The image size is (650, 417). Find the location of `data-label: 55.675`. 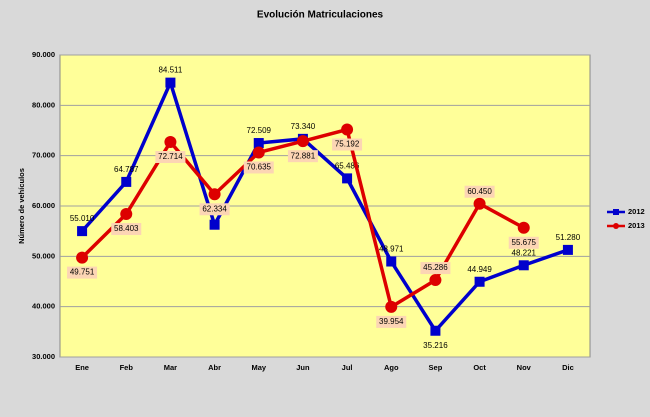

data-label: 55.675 is located at coordinates (524, 242).